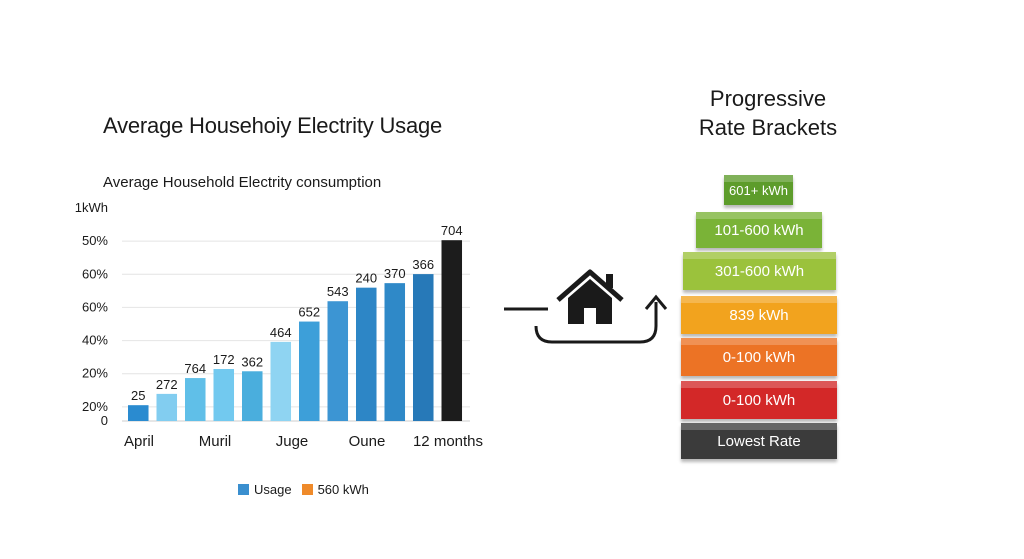 The width and height of the screenshot is (1024, 559). Describe the element at coordinates (768, 127) in the screenshot. I see `brackets-title-line2: Rate Brackets` at that location.